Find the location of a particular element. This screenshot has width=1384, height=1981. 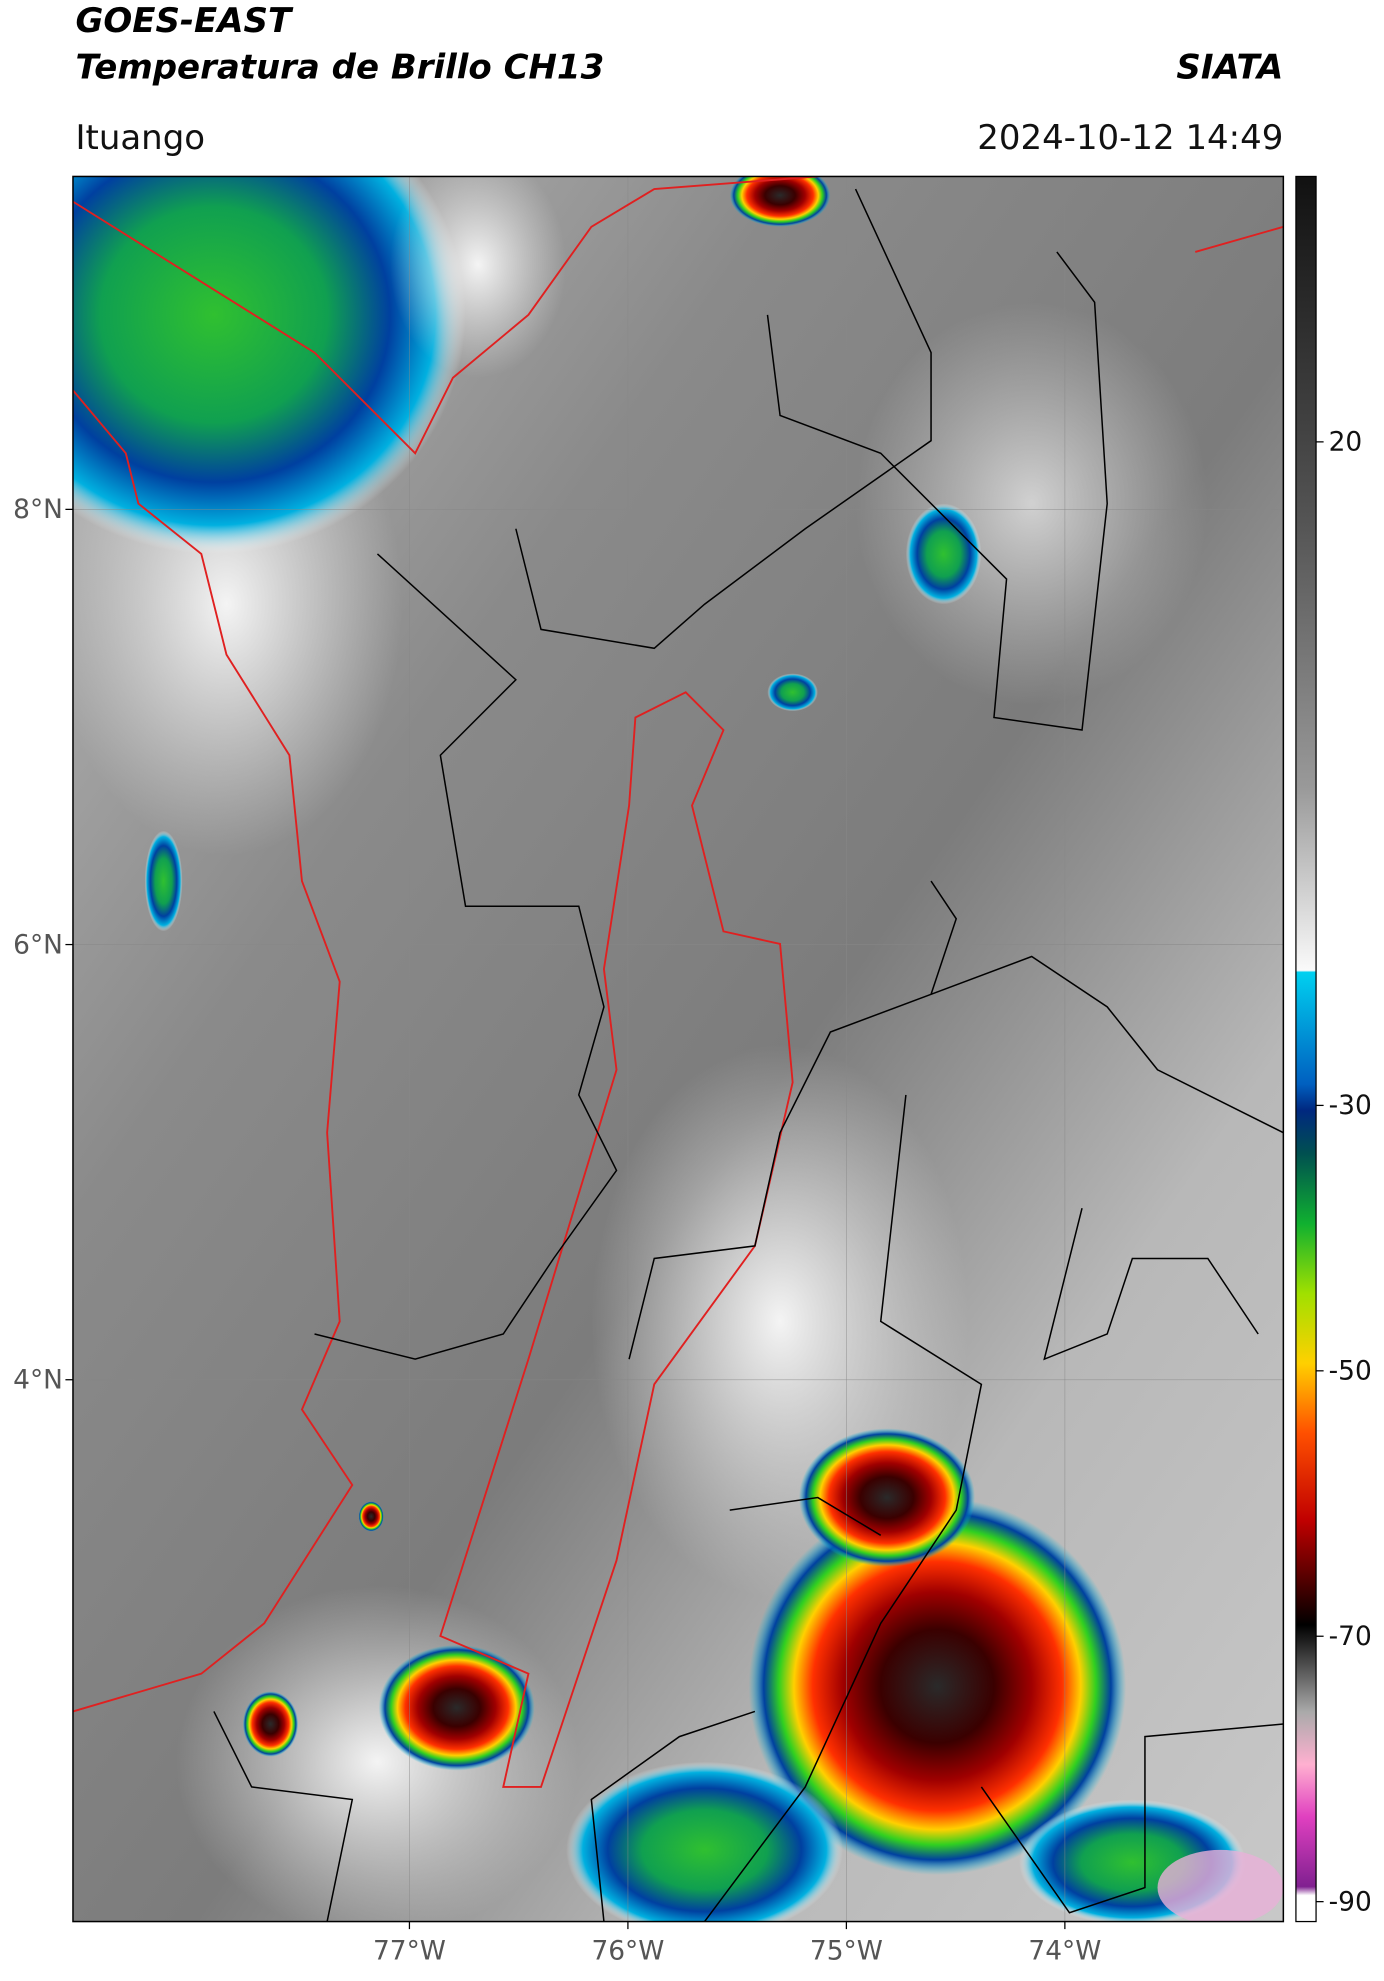

satellite-title: GOES-EAST is located at coordinates (184, 21).